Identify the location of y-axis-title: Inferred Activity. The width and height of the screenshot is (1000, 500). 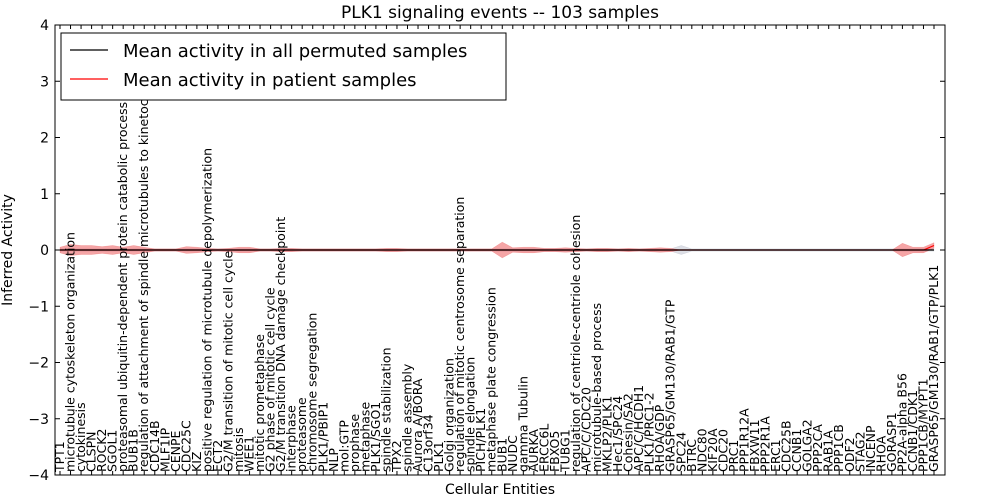
(8, 250).